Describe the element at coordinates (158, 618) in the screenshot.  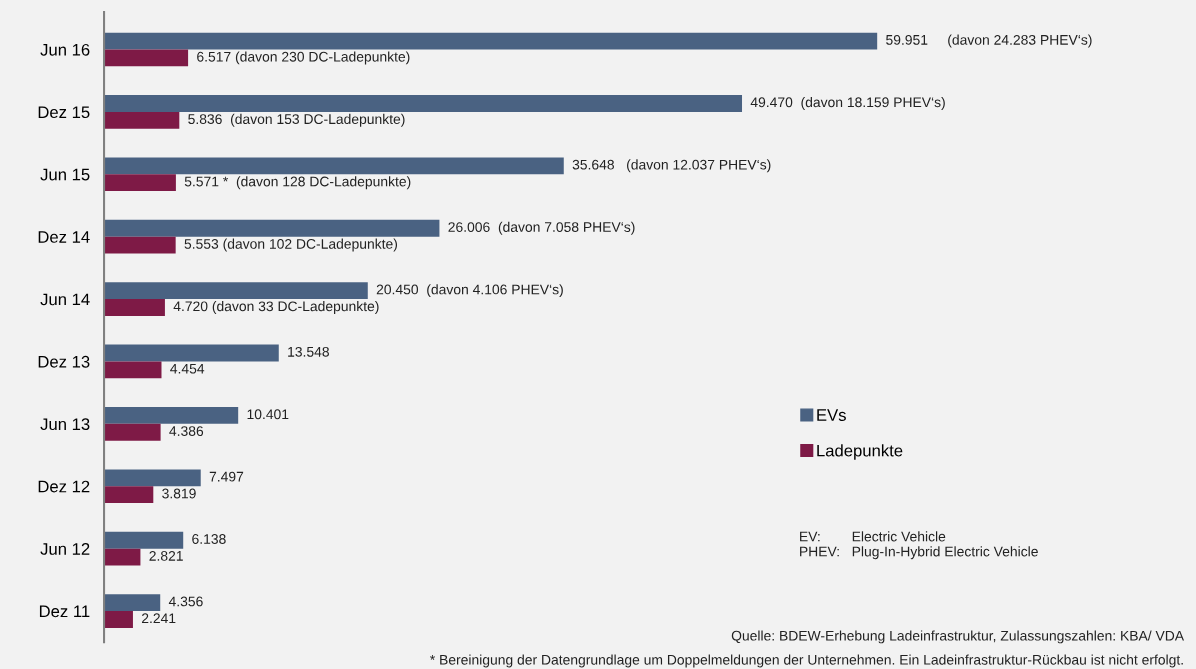
I see `data-label: 2.241` at that location.